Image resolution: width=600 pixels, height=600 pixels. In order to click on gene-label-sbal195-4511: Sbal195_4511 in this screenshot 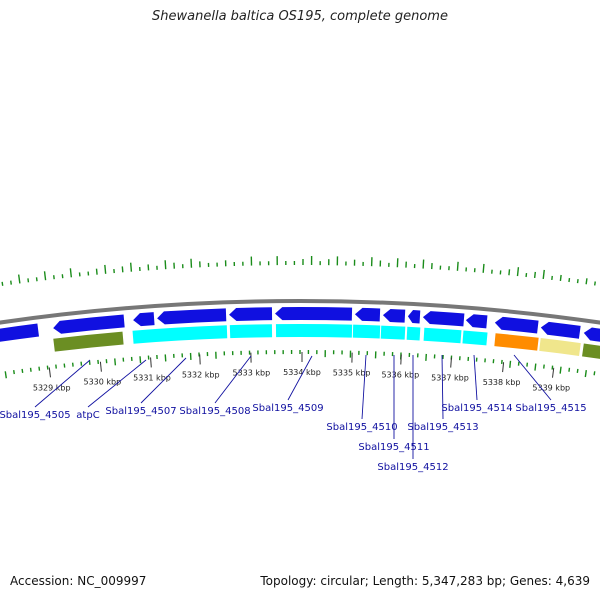, I will do `click(393, 447)`.